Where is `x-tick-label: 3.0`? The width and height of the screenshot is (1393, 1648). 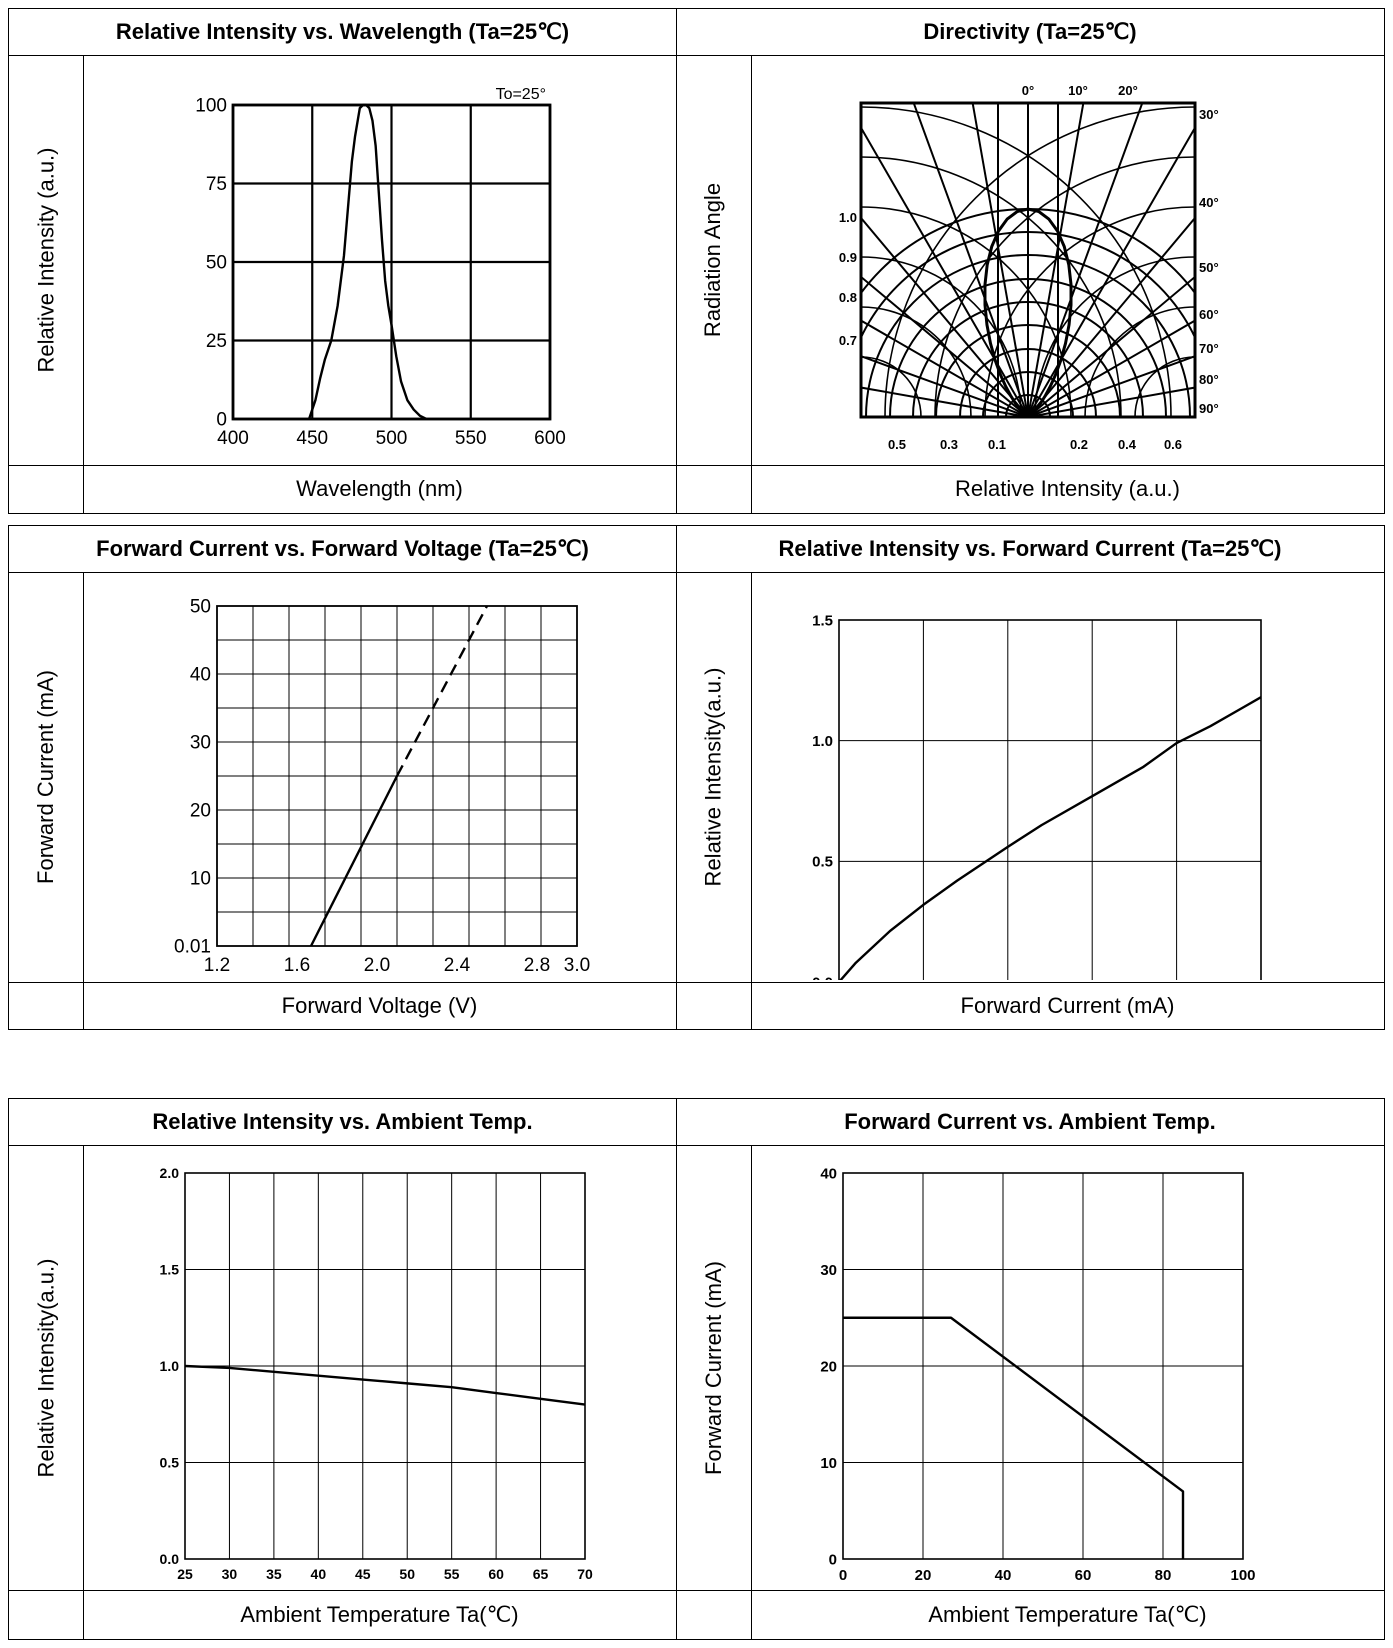
x-tick-label: 3.0 is located at coordinates (577, 965).